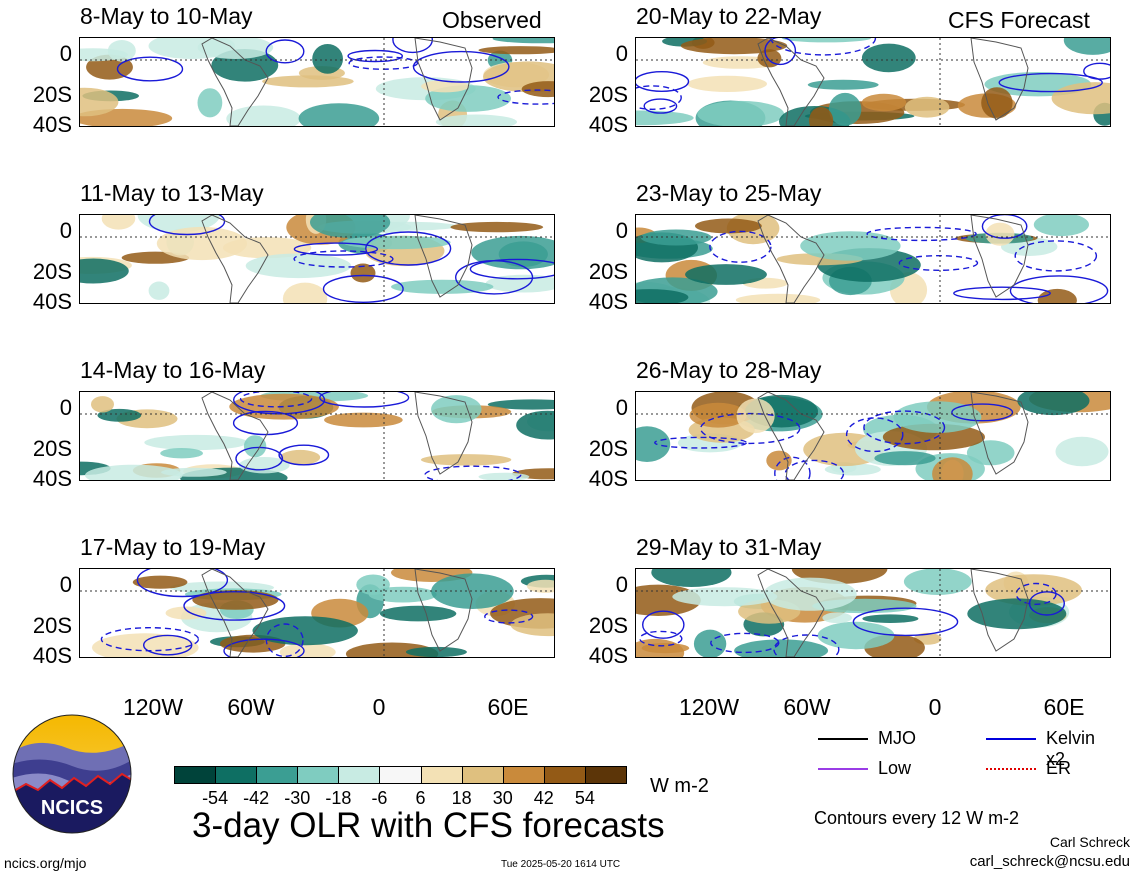  What do you see at coordinates (729, 16) in the screenshot?
I see `panel-date-range: 20-May to 22-May` at bounding box center [729, 16].